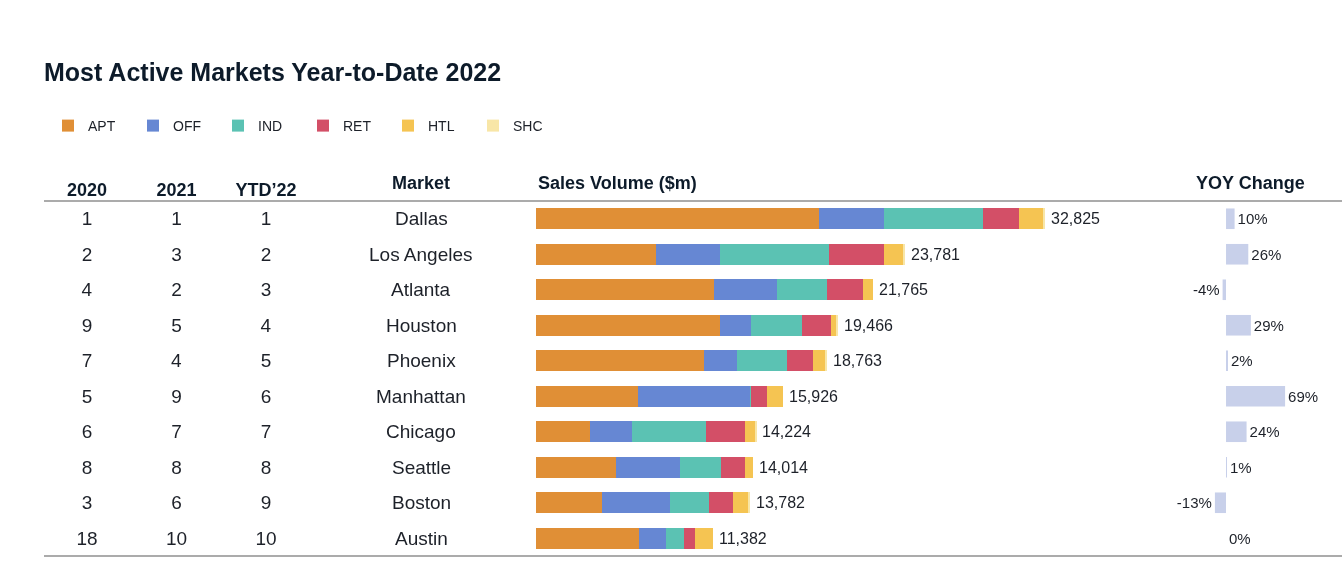 The width and height of the screenshot is (1342, 562). What do you see at coordinates (1252, 219) in the screenshot?
I see `data-label: 10%` at bounding box center [1252, 219].